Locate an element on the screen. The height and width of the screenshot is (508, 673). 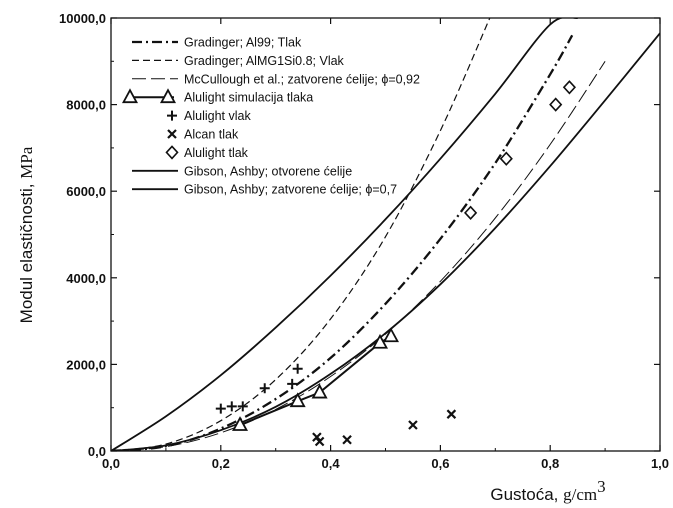
legend-label-alulight-simulacija-tlaka: Alulight simulacija tlaka is located at coordinates (248, 98).